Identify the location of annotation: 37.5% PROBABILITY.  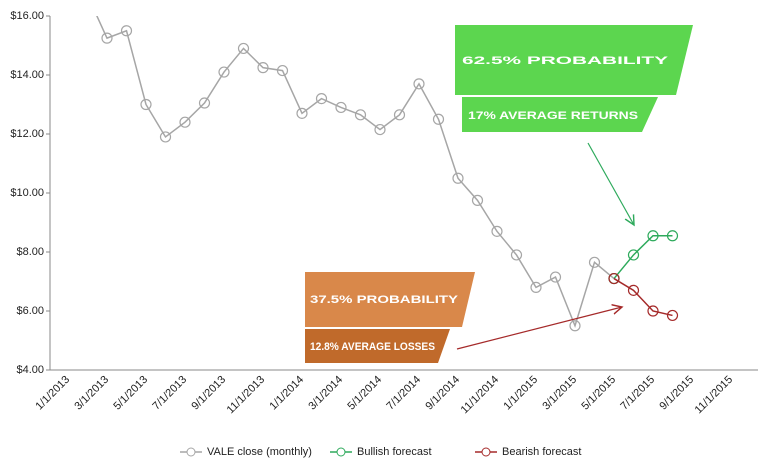
(384, 300).